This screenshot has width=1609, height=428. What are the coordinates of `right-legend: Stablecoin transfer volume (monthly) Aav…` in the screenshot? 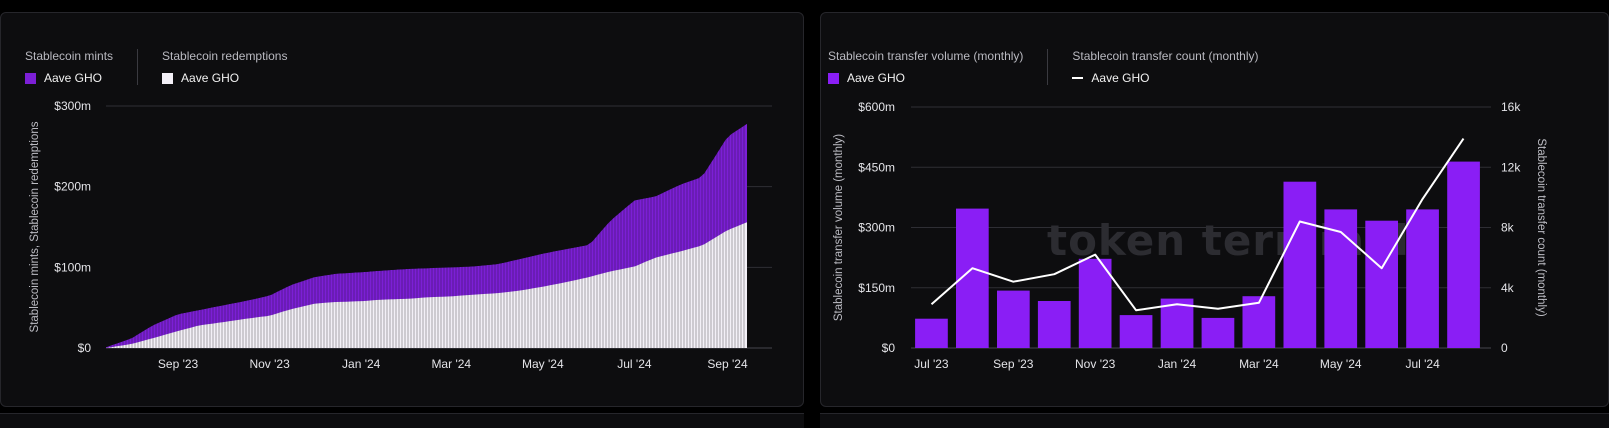 It's located at (1055, 67).